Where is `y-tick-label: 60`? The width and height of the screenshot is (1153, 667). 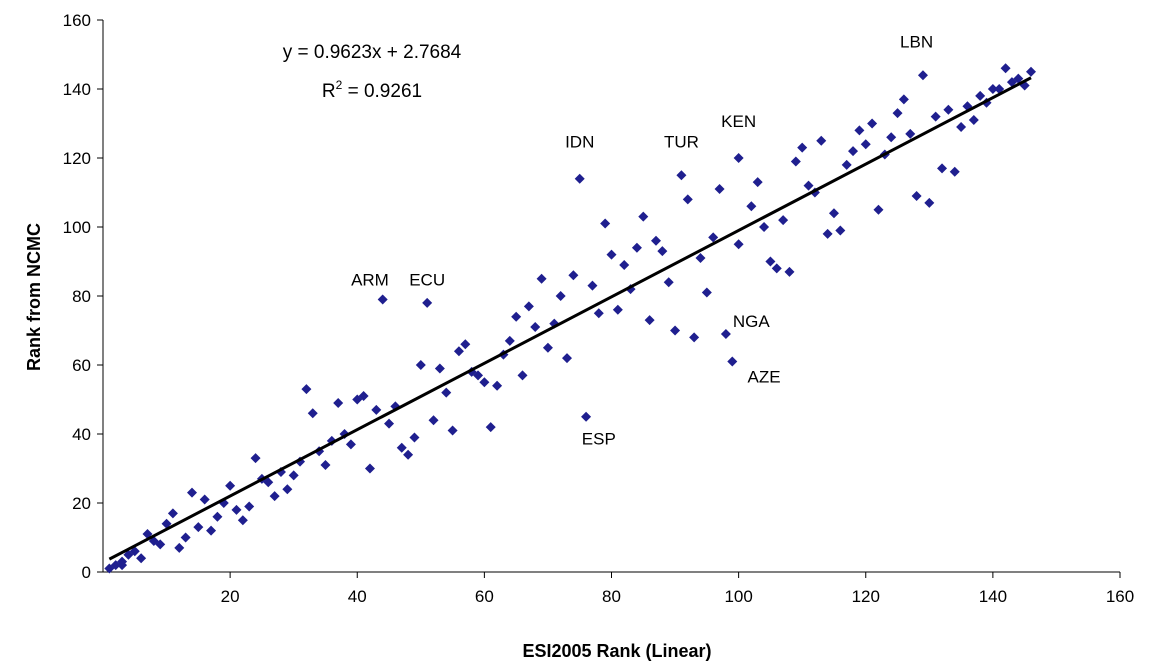 y-tick-label: 60 is located at coordinates (81, 365).